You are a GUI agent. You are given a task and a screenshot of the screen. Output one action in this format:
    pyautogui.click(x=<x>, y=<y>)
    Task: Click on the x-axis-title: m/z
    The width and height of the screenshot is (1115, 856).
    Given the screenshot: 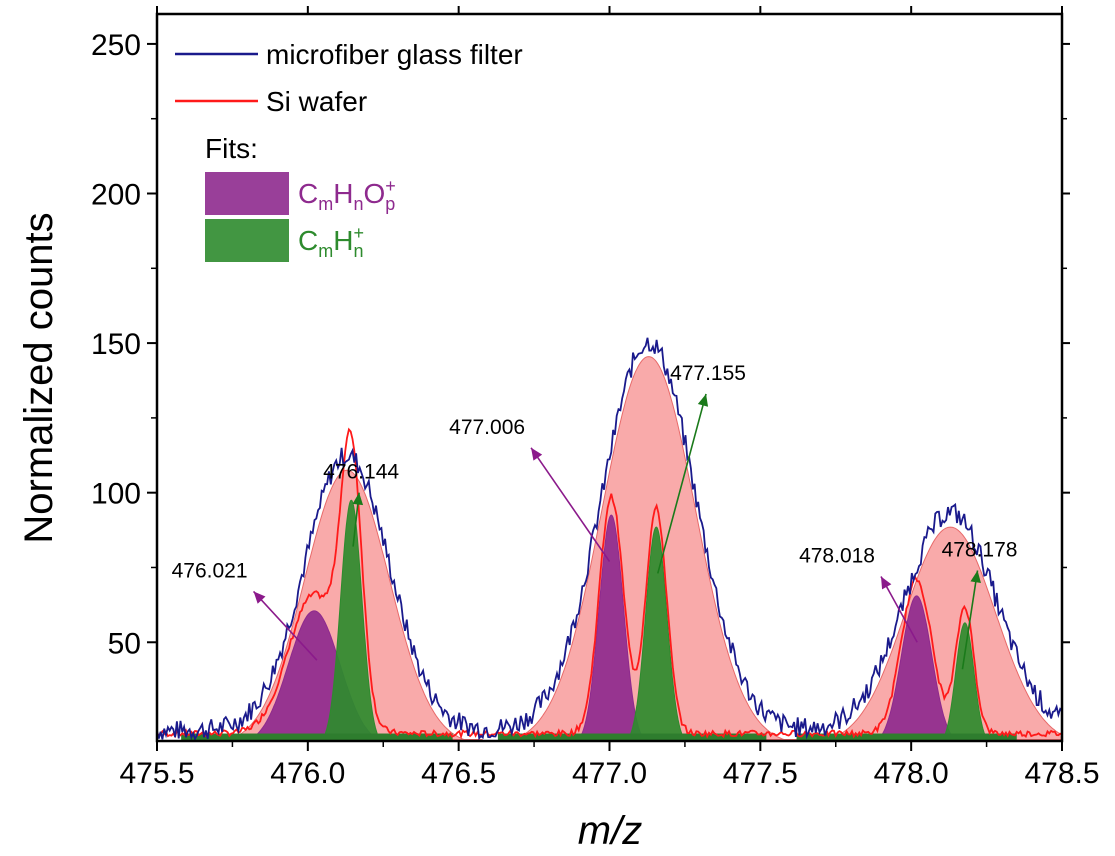 What is the action you would take?
    pyautogui.click(x=610, y=831)
    